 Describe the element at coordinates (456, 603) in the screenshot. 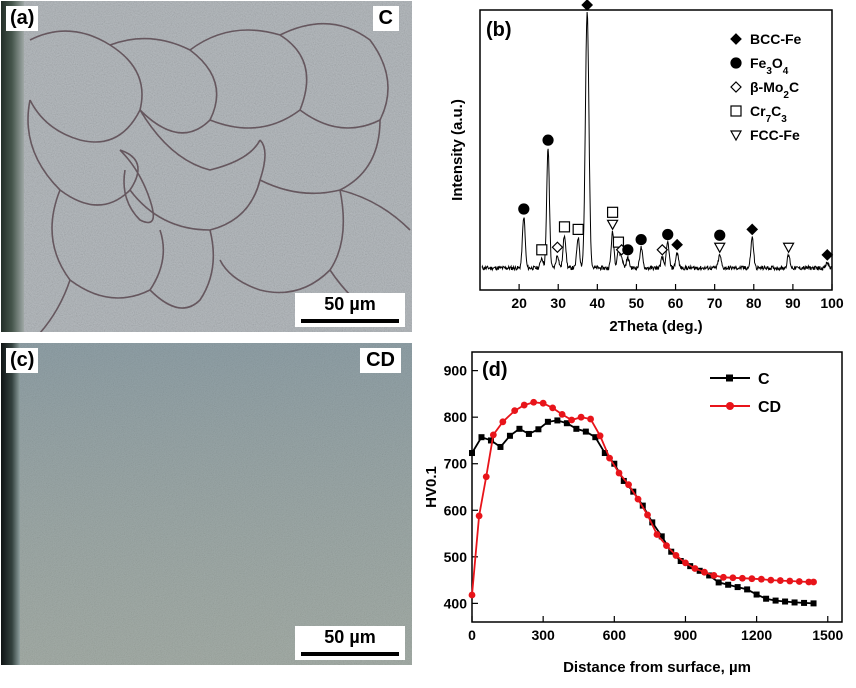

I see `hardness-y-tick-label: 400` at that location.